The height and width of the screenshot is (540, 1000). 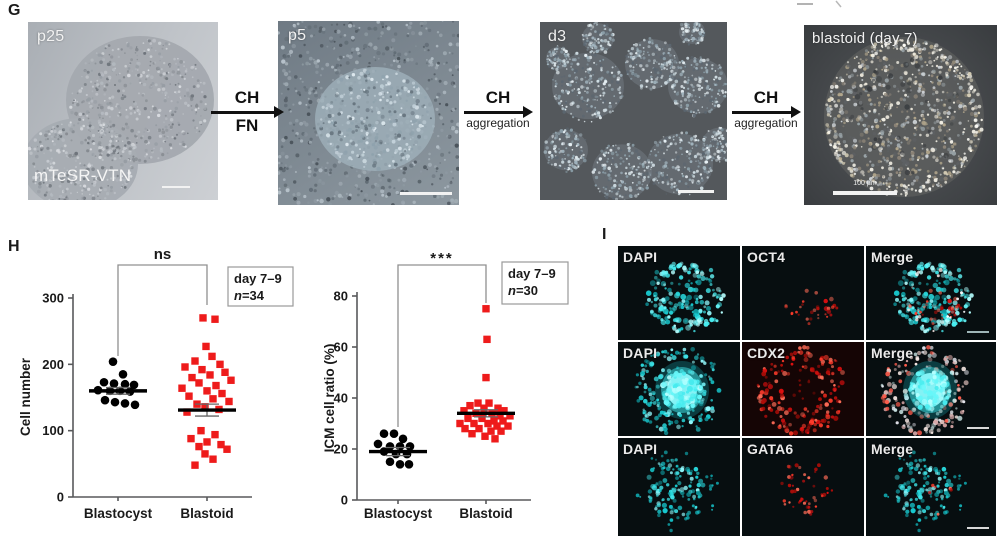 What do you see at coordinates (557, 36) in the screenshot?
I see `micrograph-d3-label: d3` at bounding box center [557, 36].